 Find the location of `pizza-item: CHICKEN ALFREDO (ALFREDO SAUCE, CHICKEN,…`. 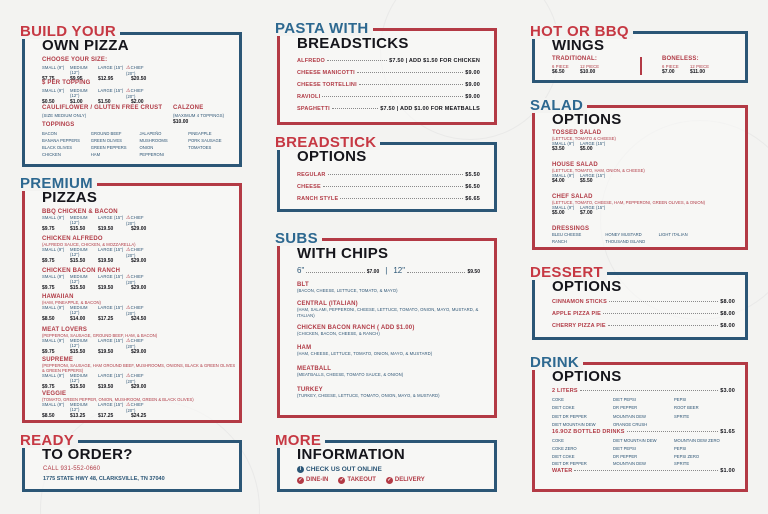

pizza-item: CHICKEN ALFREDO (ALFREDO SAUCE, CHICKEN,… is located at coordinates (94, 250).